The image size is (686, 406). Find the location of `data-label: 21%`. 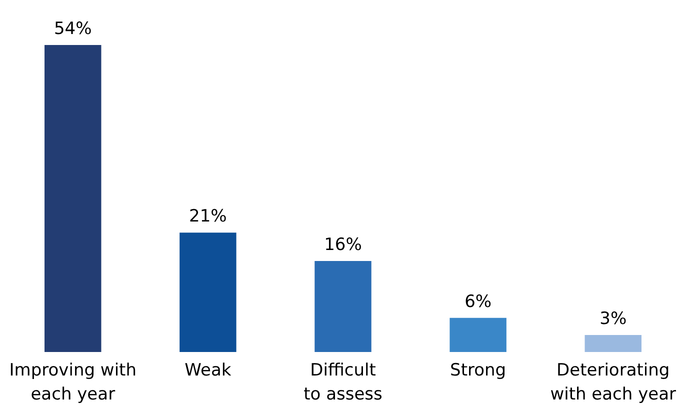

data-label: 21% is located at coordinates (208, 216).